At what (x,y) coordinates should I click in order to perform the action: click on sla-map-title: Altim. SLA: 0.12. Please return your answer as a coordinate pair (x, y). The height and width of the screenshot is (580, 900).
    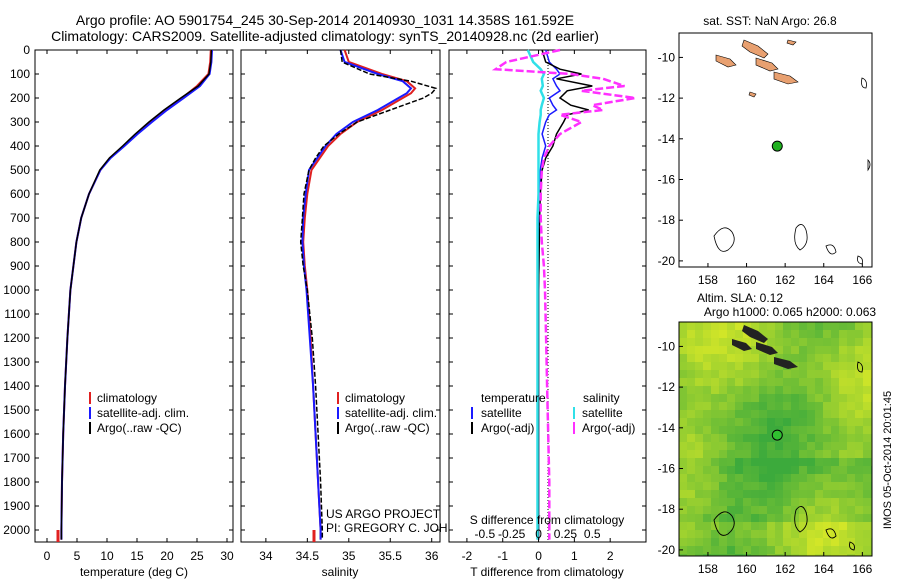
    Looking at the image, I should click on (740, 298).